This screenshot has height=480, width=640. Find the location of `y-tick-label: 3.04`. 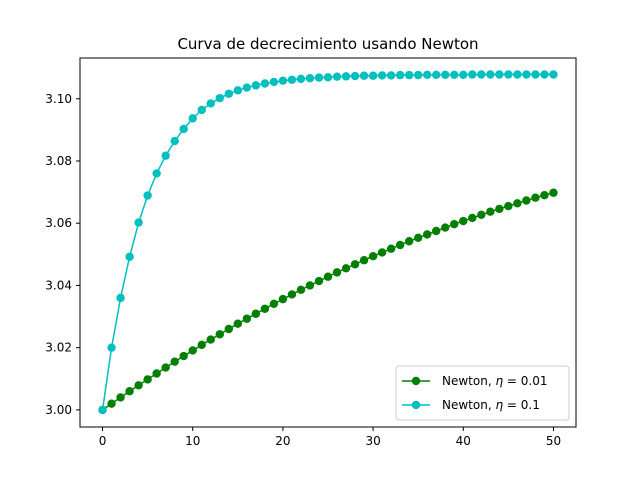

y-tick-label: 3.04 is located at coordinates (58, 285).